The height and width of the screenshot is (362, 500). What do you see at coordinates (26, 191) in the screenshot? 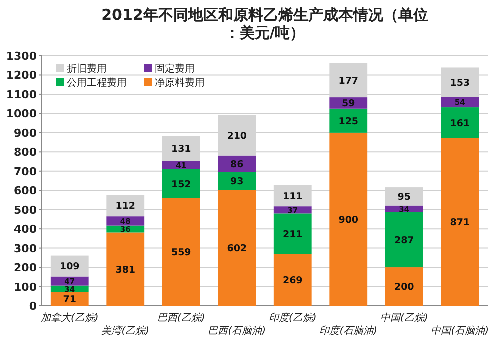
I see `y-tick-label: 600` at bounding box center [26, 191].